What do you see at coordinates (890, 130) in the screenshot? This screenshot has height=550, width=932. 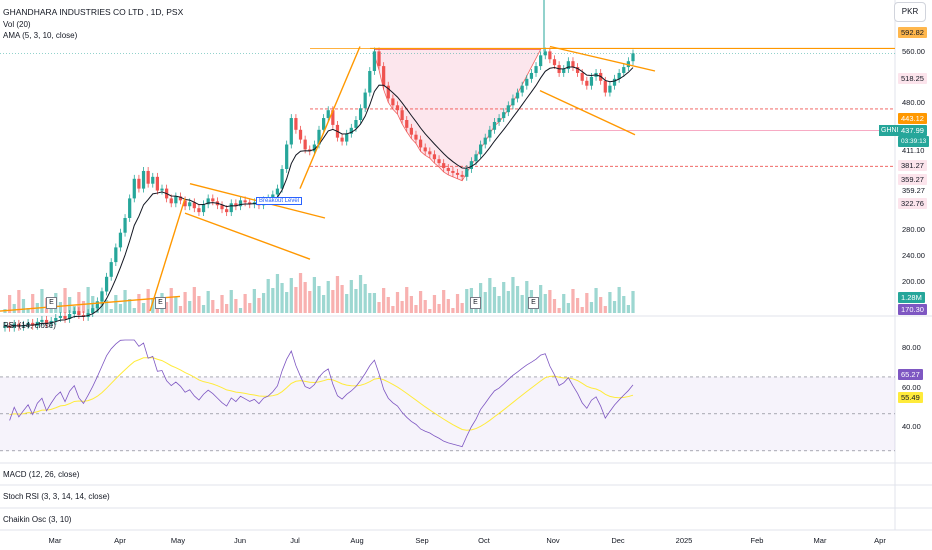 I see `symbol-tag: GHNI` at bounding box center [890, 130].